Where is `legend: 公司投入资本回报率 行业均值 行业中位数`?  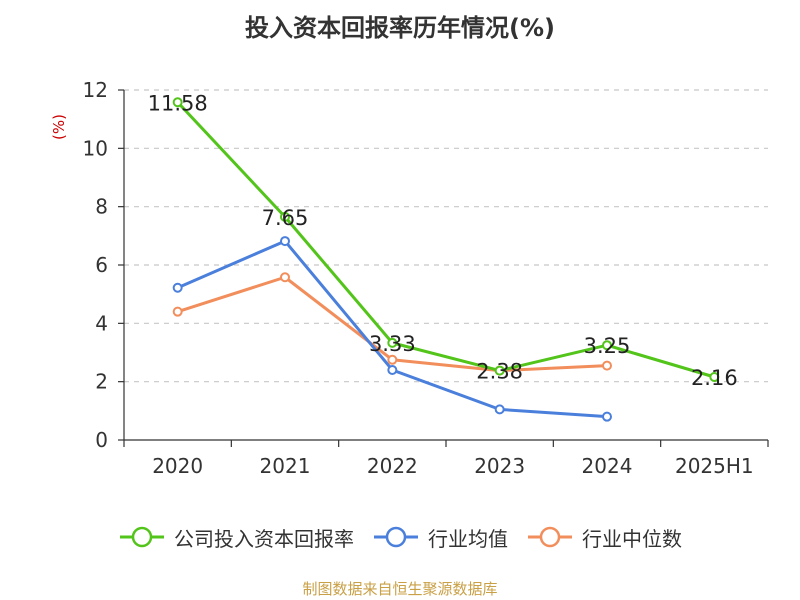
legend: 公司投入资本回报率 行业均值 行业中位数 is located at coordinates (400, 537).